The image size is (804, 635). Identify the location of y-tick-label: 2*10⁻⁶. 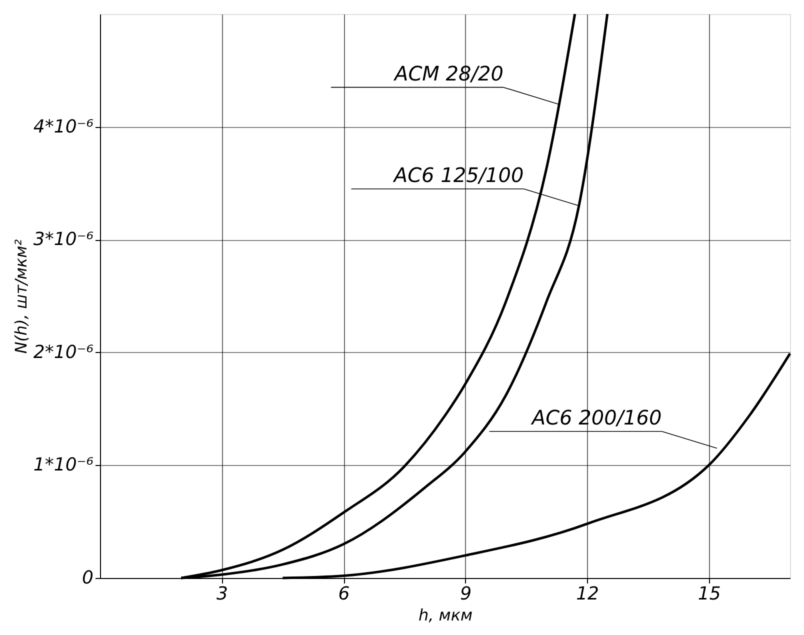
(63, 352).